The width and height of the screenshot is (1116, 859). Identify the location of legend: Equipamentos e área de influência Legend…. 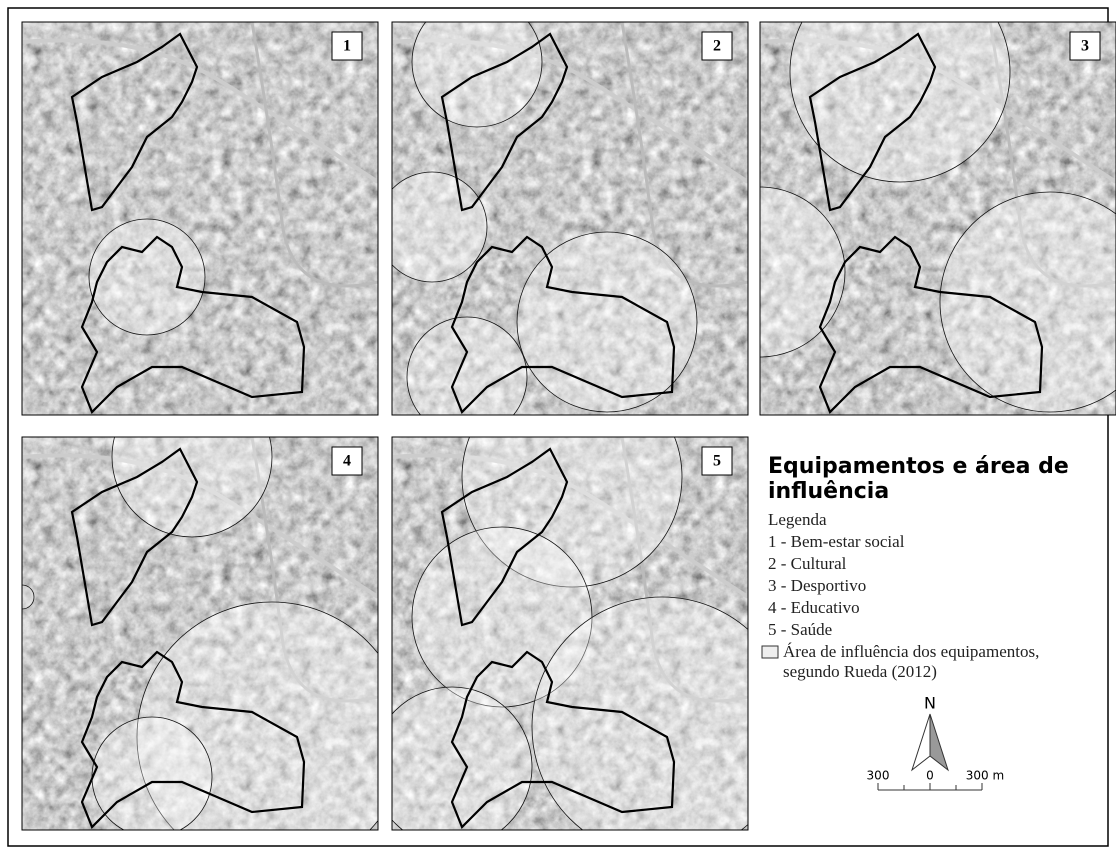
(915, 567).